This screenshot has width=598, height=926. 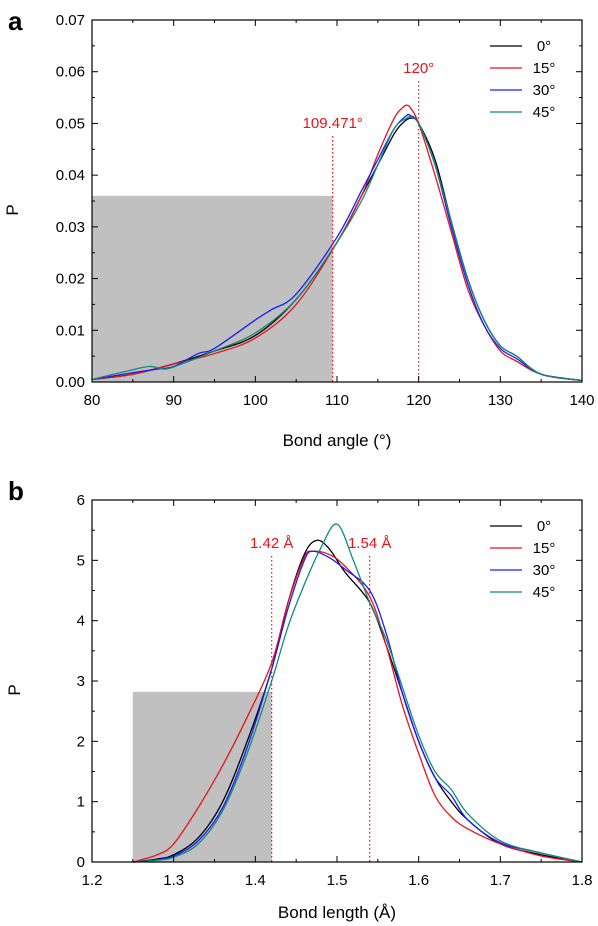 What do you see at coordinates (418, 68) in the screenshot?
I see `reference-label-1: 120°` at bounding box center [418, 68].